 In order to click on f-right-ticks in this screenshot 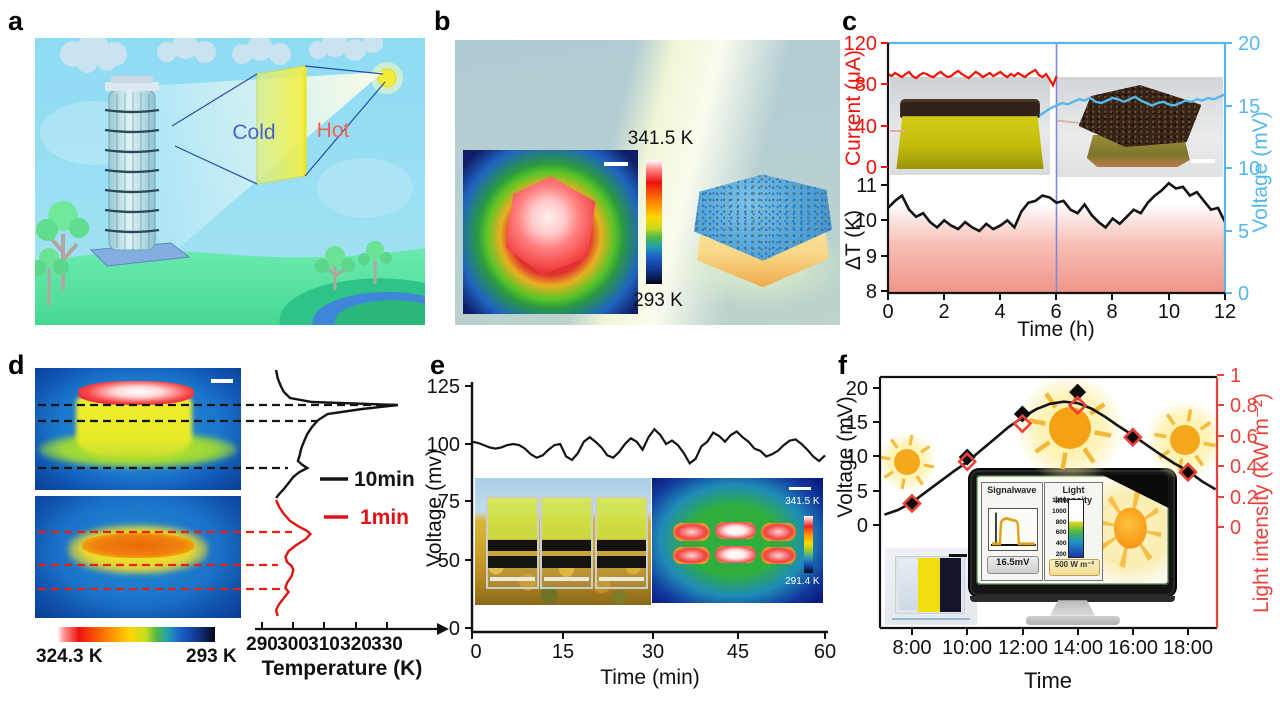, I will do `click(1220, 451)`.